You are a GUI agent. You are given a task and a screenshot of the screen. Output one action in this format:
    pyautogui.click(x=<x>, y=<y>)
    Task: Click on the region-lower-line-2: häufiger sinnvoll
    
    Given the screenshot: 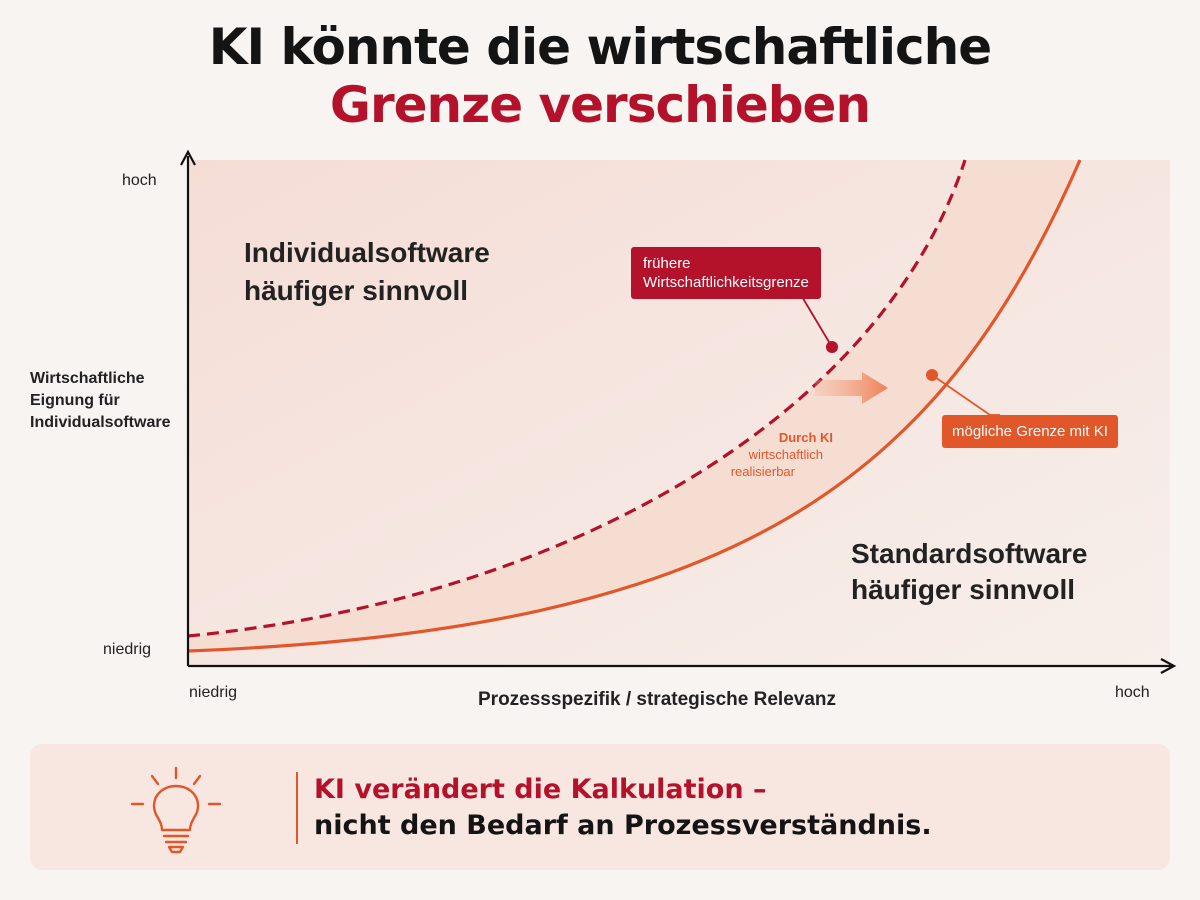 What is the action you would take?
    pyautogui.click(x=963, y=589)
    